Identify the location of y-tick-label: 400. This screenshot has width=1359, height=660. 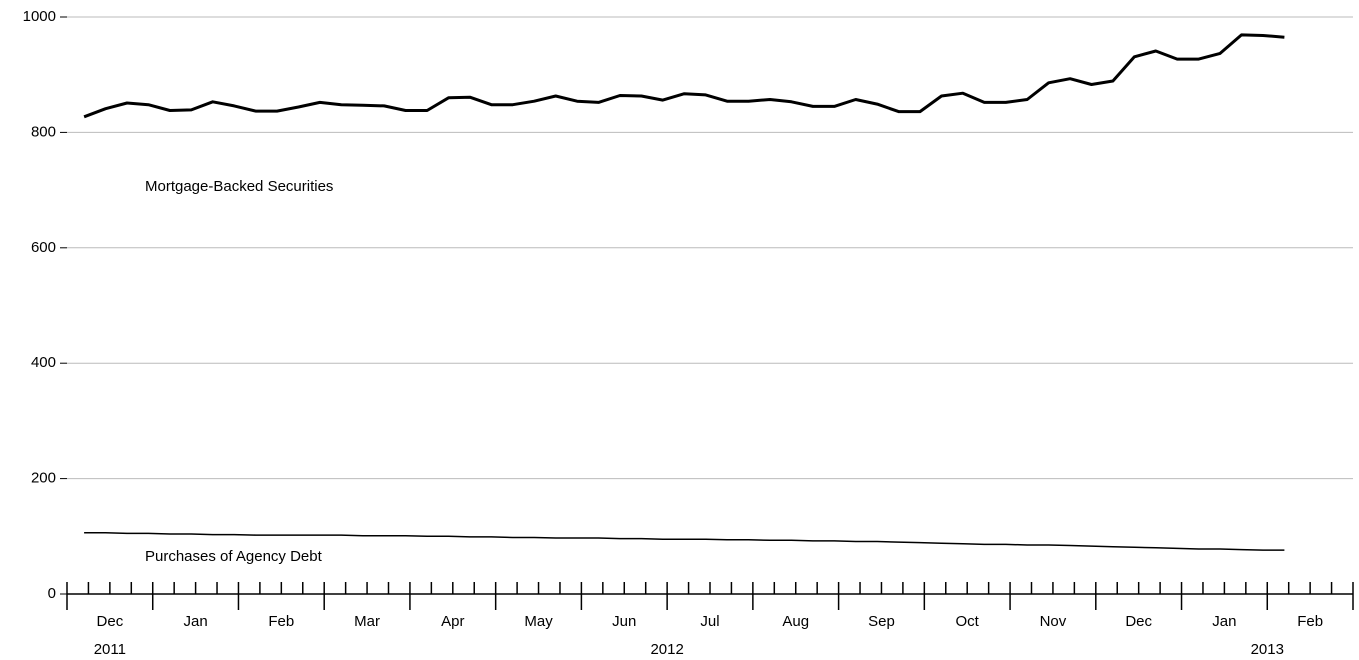
(43, 362).